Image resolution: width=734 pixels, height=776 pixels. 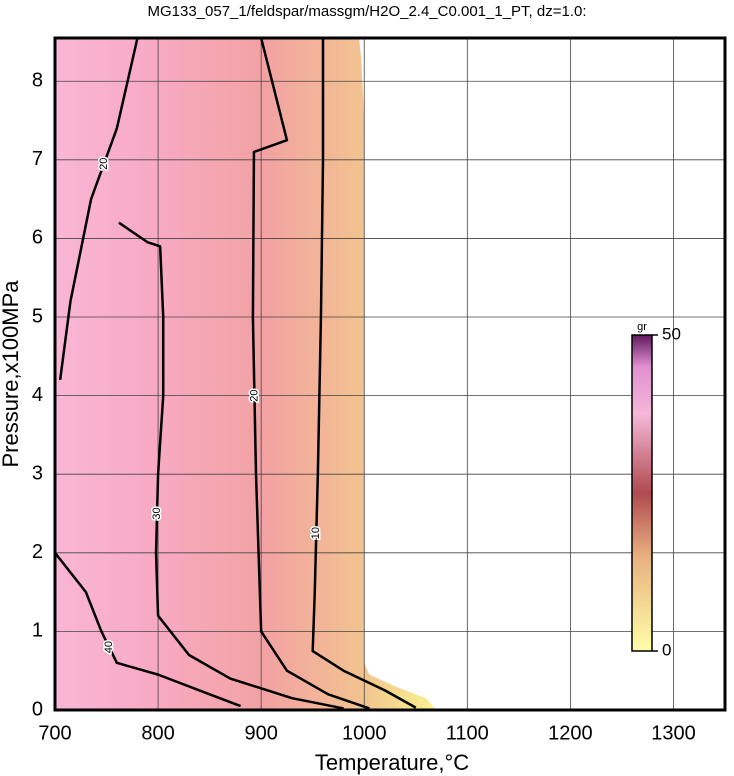 What do you see at coordinates (666, 649) in the screenshot?
I see `colorbar-tick-label: 0` at bounding box center [666, 649].